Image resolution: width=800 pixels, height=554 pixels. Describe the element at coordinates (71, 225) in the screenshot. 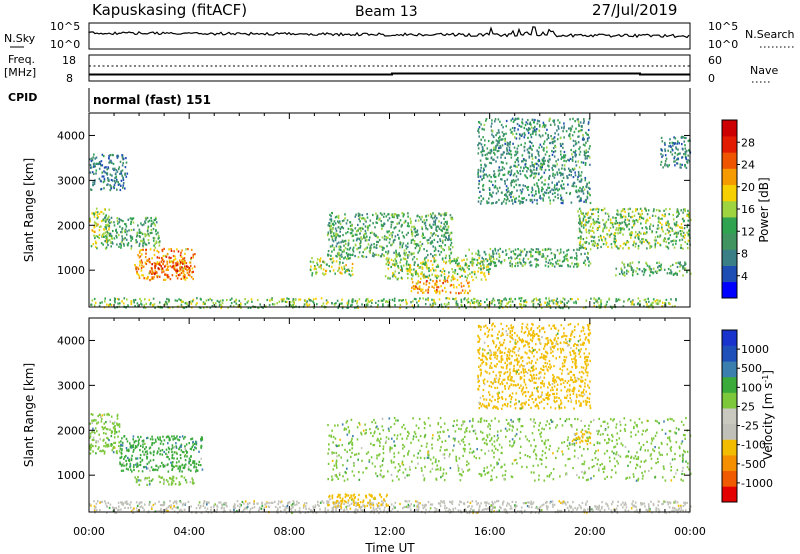

I see `y-tick-label: 2000` at that location.